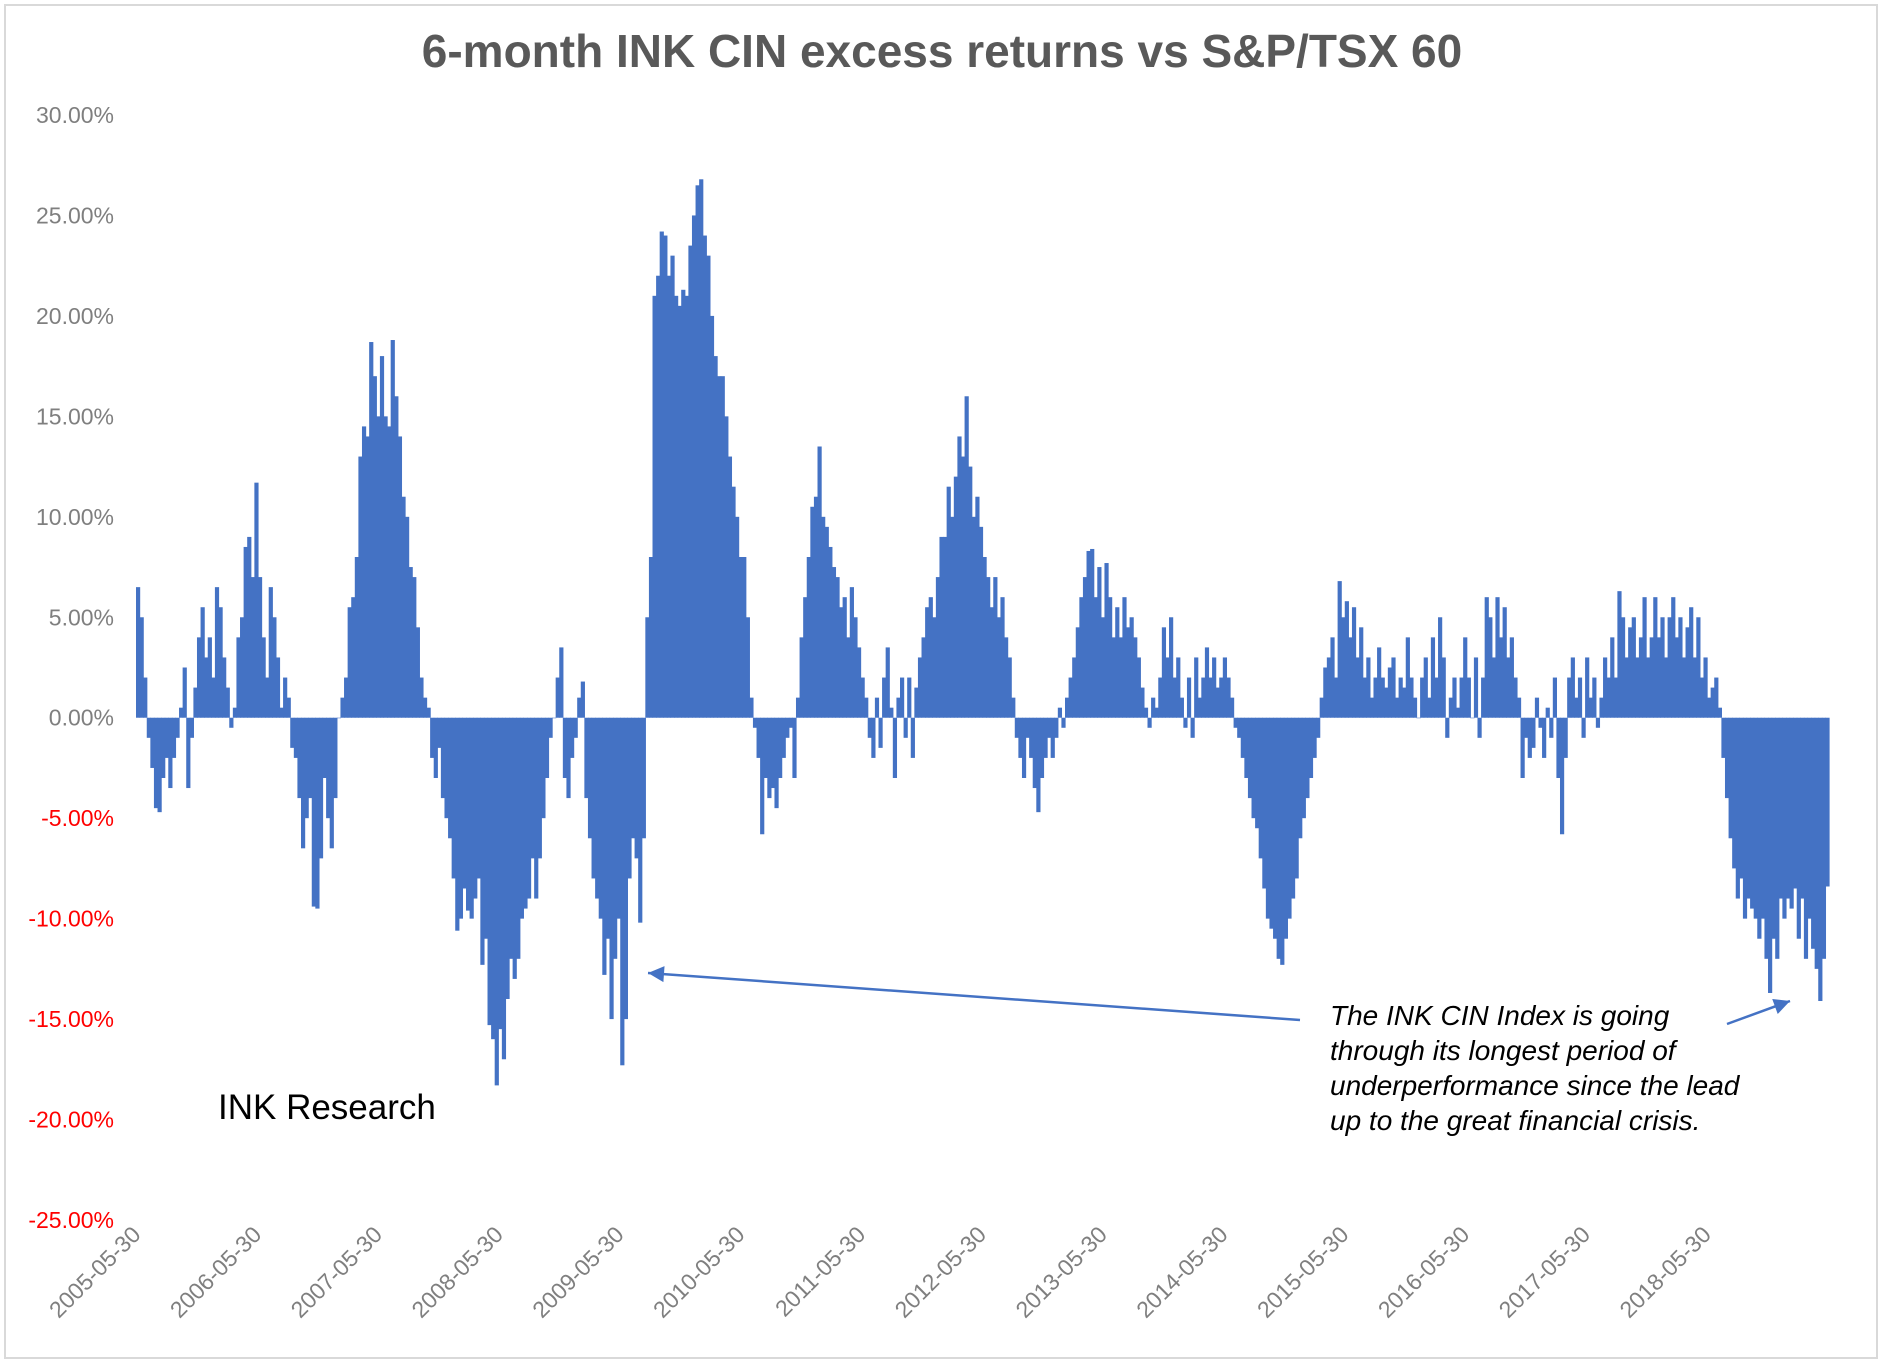  Describe the element at coordinates (77, 818) in the screenshot. I see `y-tick-label: -5.00%` at that location.